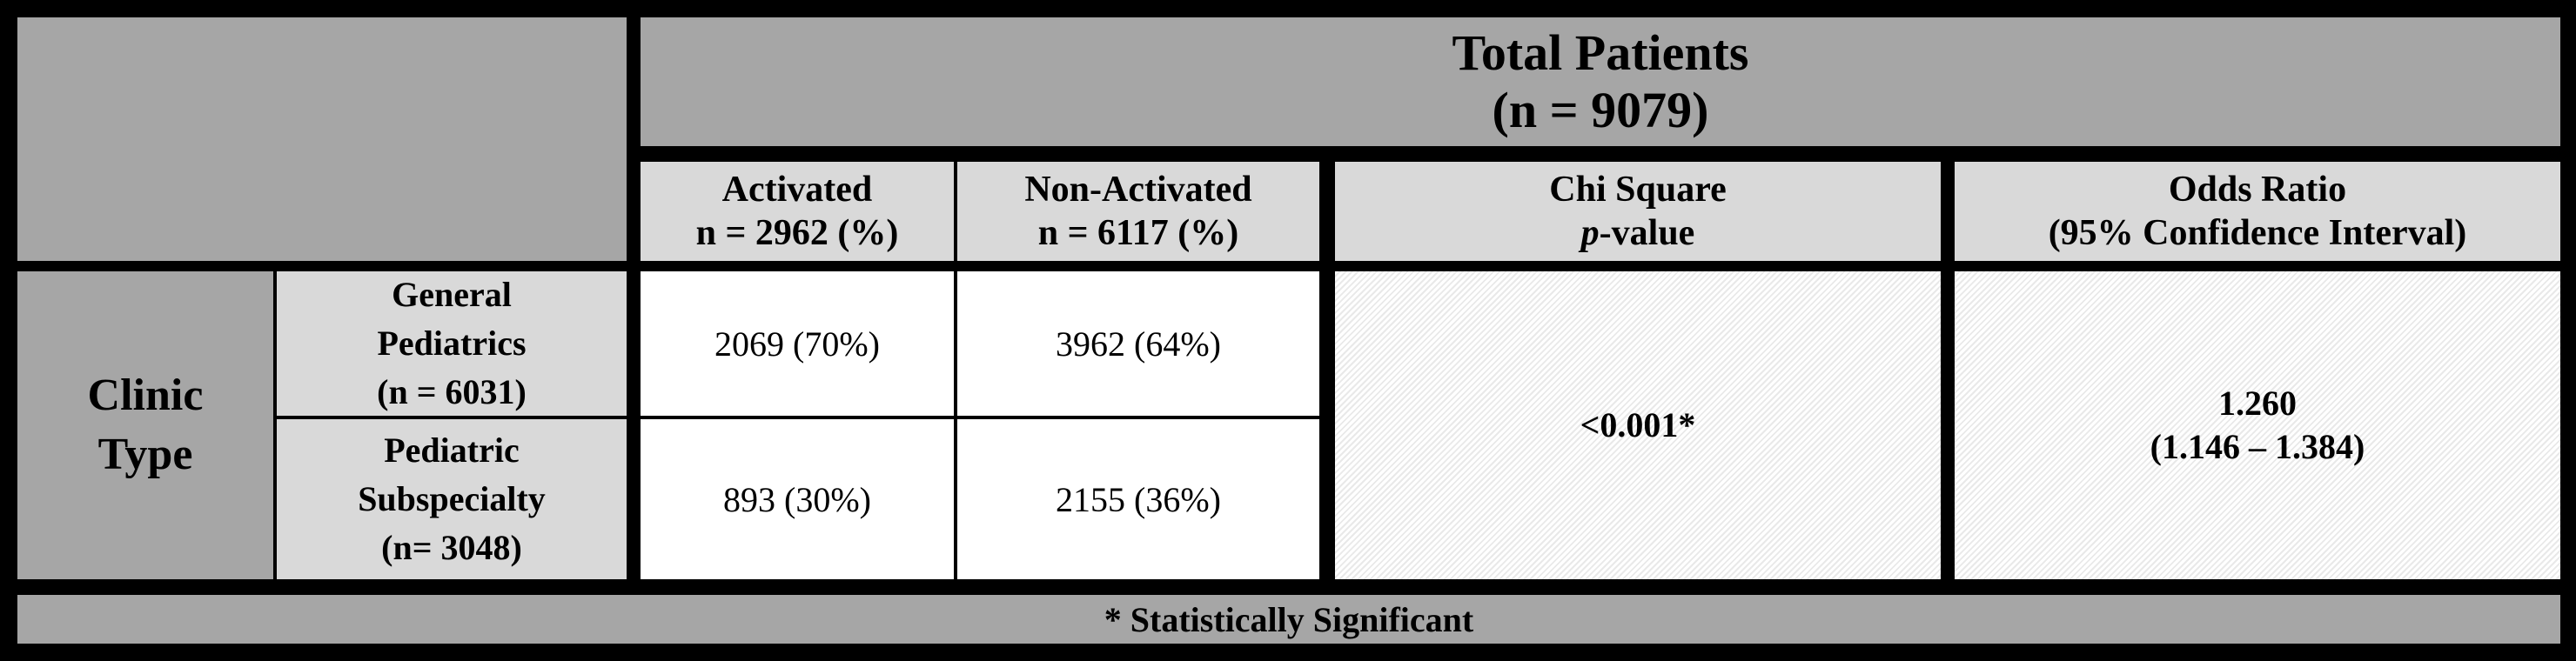 This screenshot has height=661, width=2576. I want to click on row-header-general-pediatrics: General Pediatrics (n = 6031), so click(452, 343).